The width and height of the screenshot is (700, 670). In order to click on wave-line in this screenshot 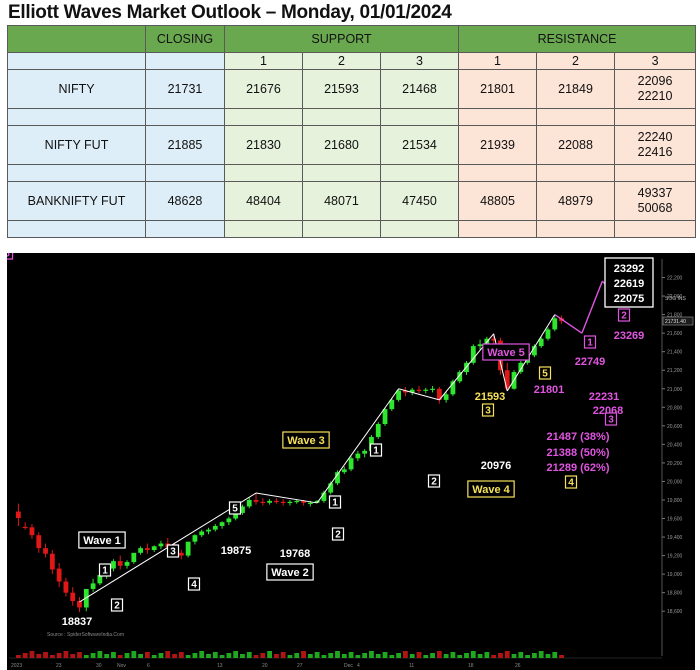, I will do `click(531, 353)`.